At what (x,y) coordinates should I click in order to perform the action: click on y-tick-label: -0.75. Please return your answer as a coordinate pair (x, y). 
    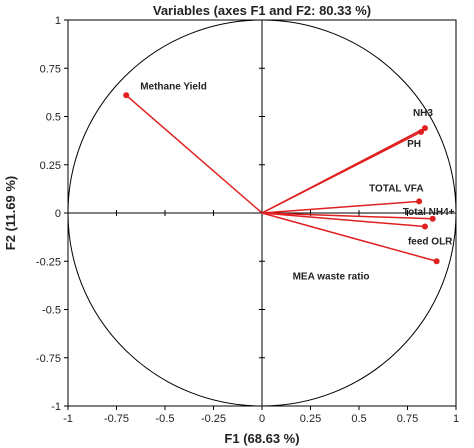
    Looking at the image, I should click on (48, 359).